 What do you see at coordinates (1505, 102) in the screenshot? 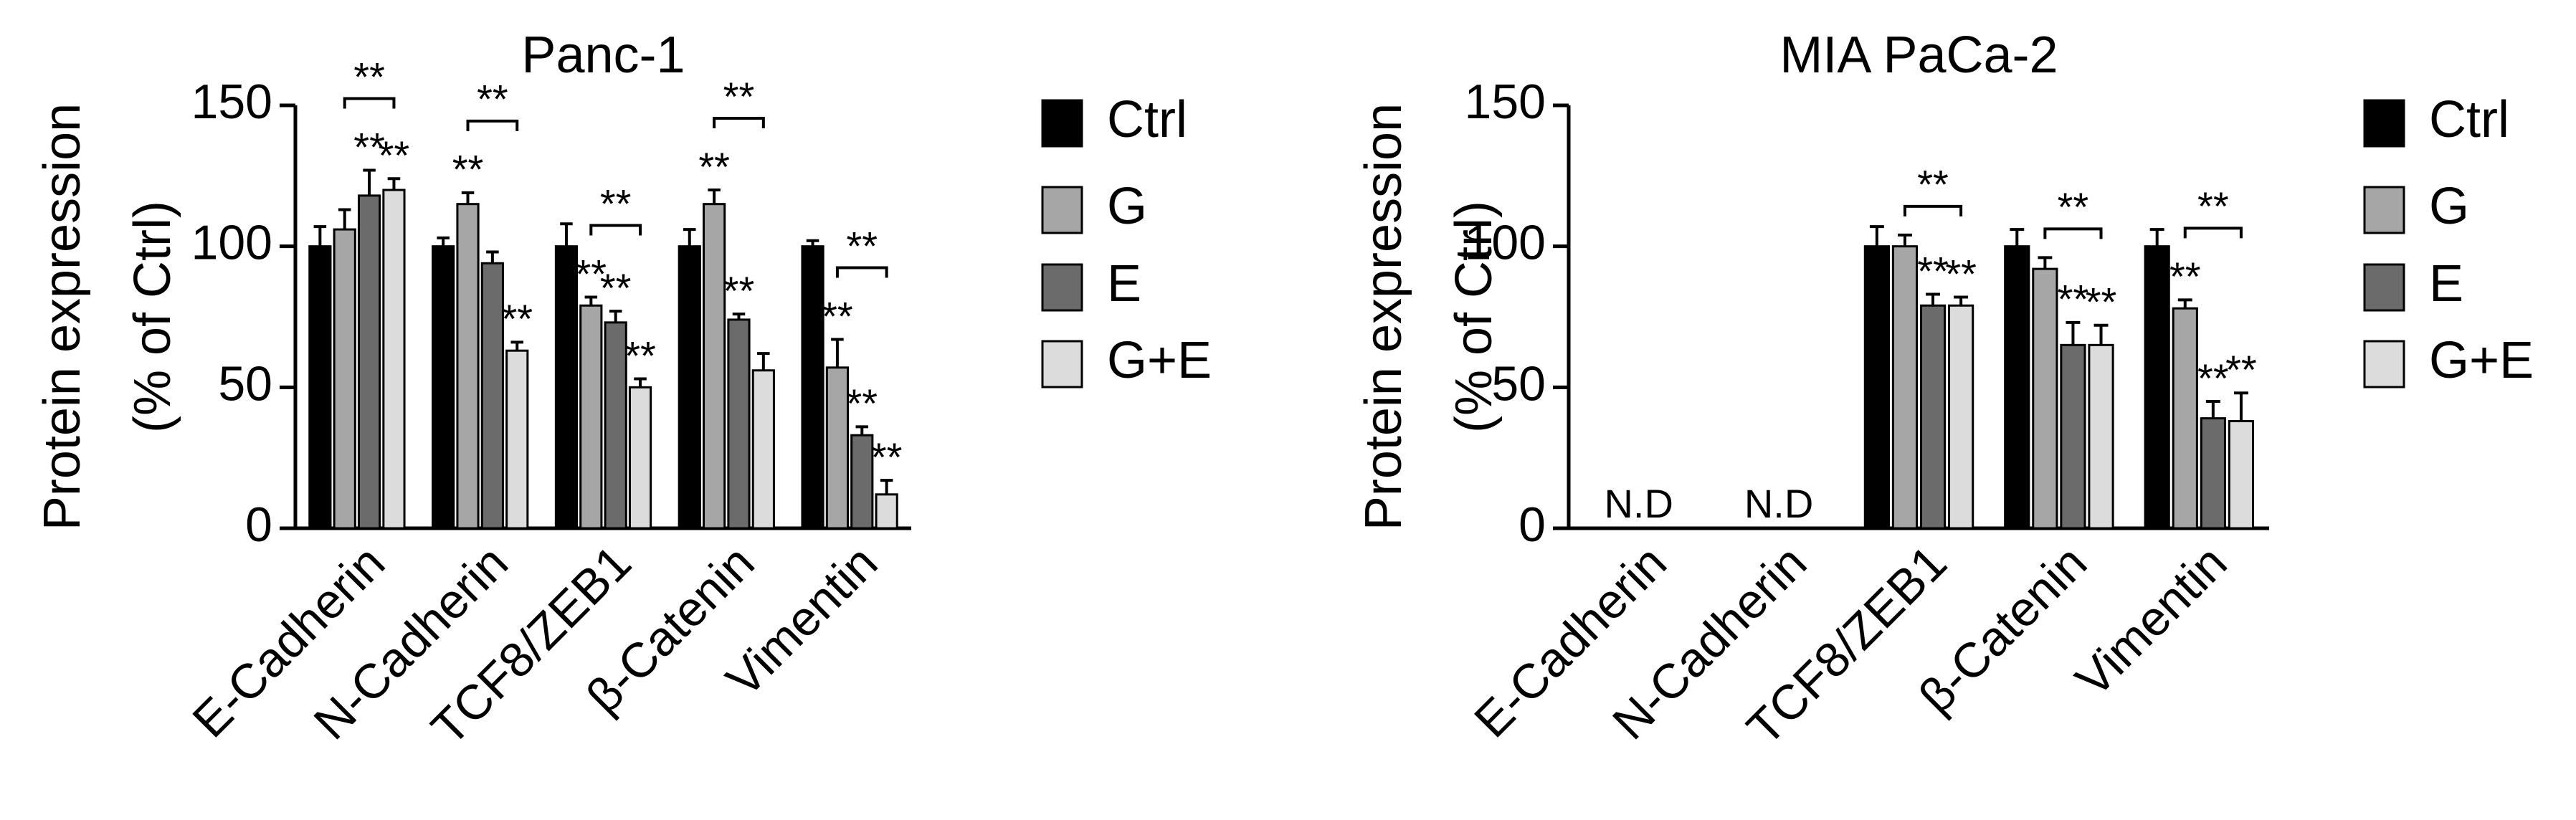
I see `y-tick-label: 150` at bounding box center [1505, 102].